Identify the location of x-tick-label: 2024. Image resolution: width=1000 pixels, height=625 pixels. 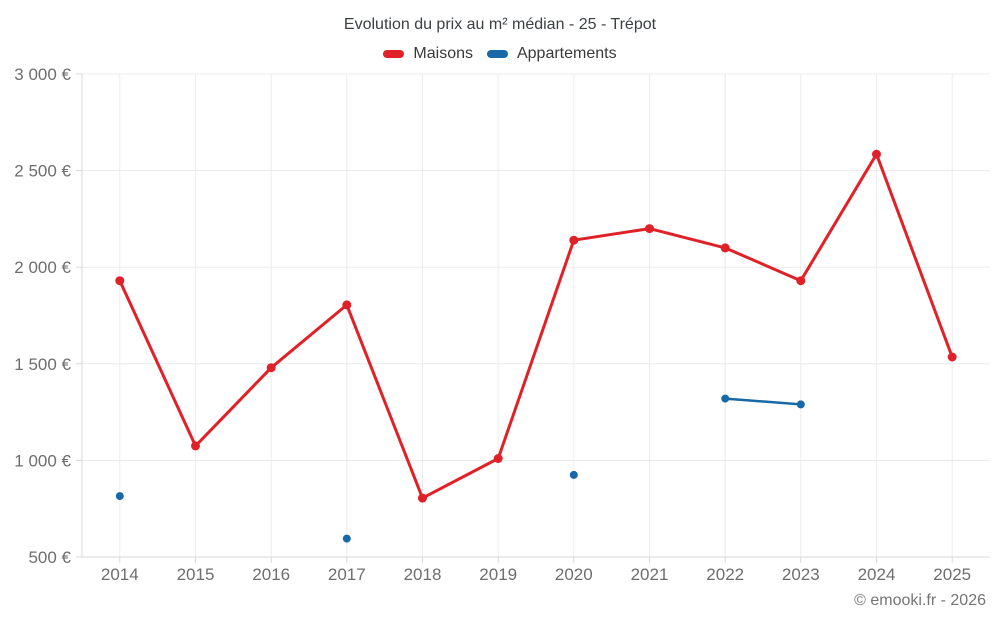
(877, 574).